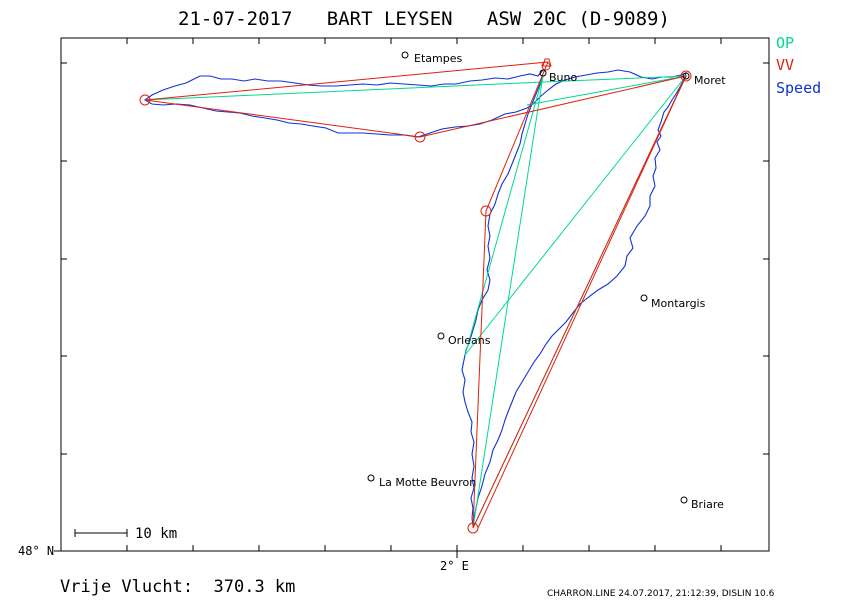 The width and height of the screenshot is (853, 603). Describe the element at coordinates (469, 340) in the screenshot. I see `place-orleans: Orleans` at that location.